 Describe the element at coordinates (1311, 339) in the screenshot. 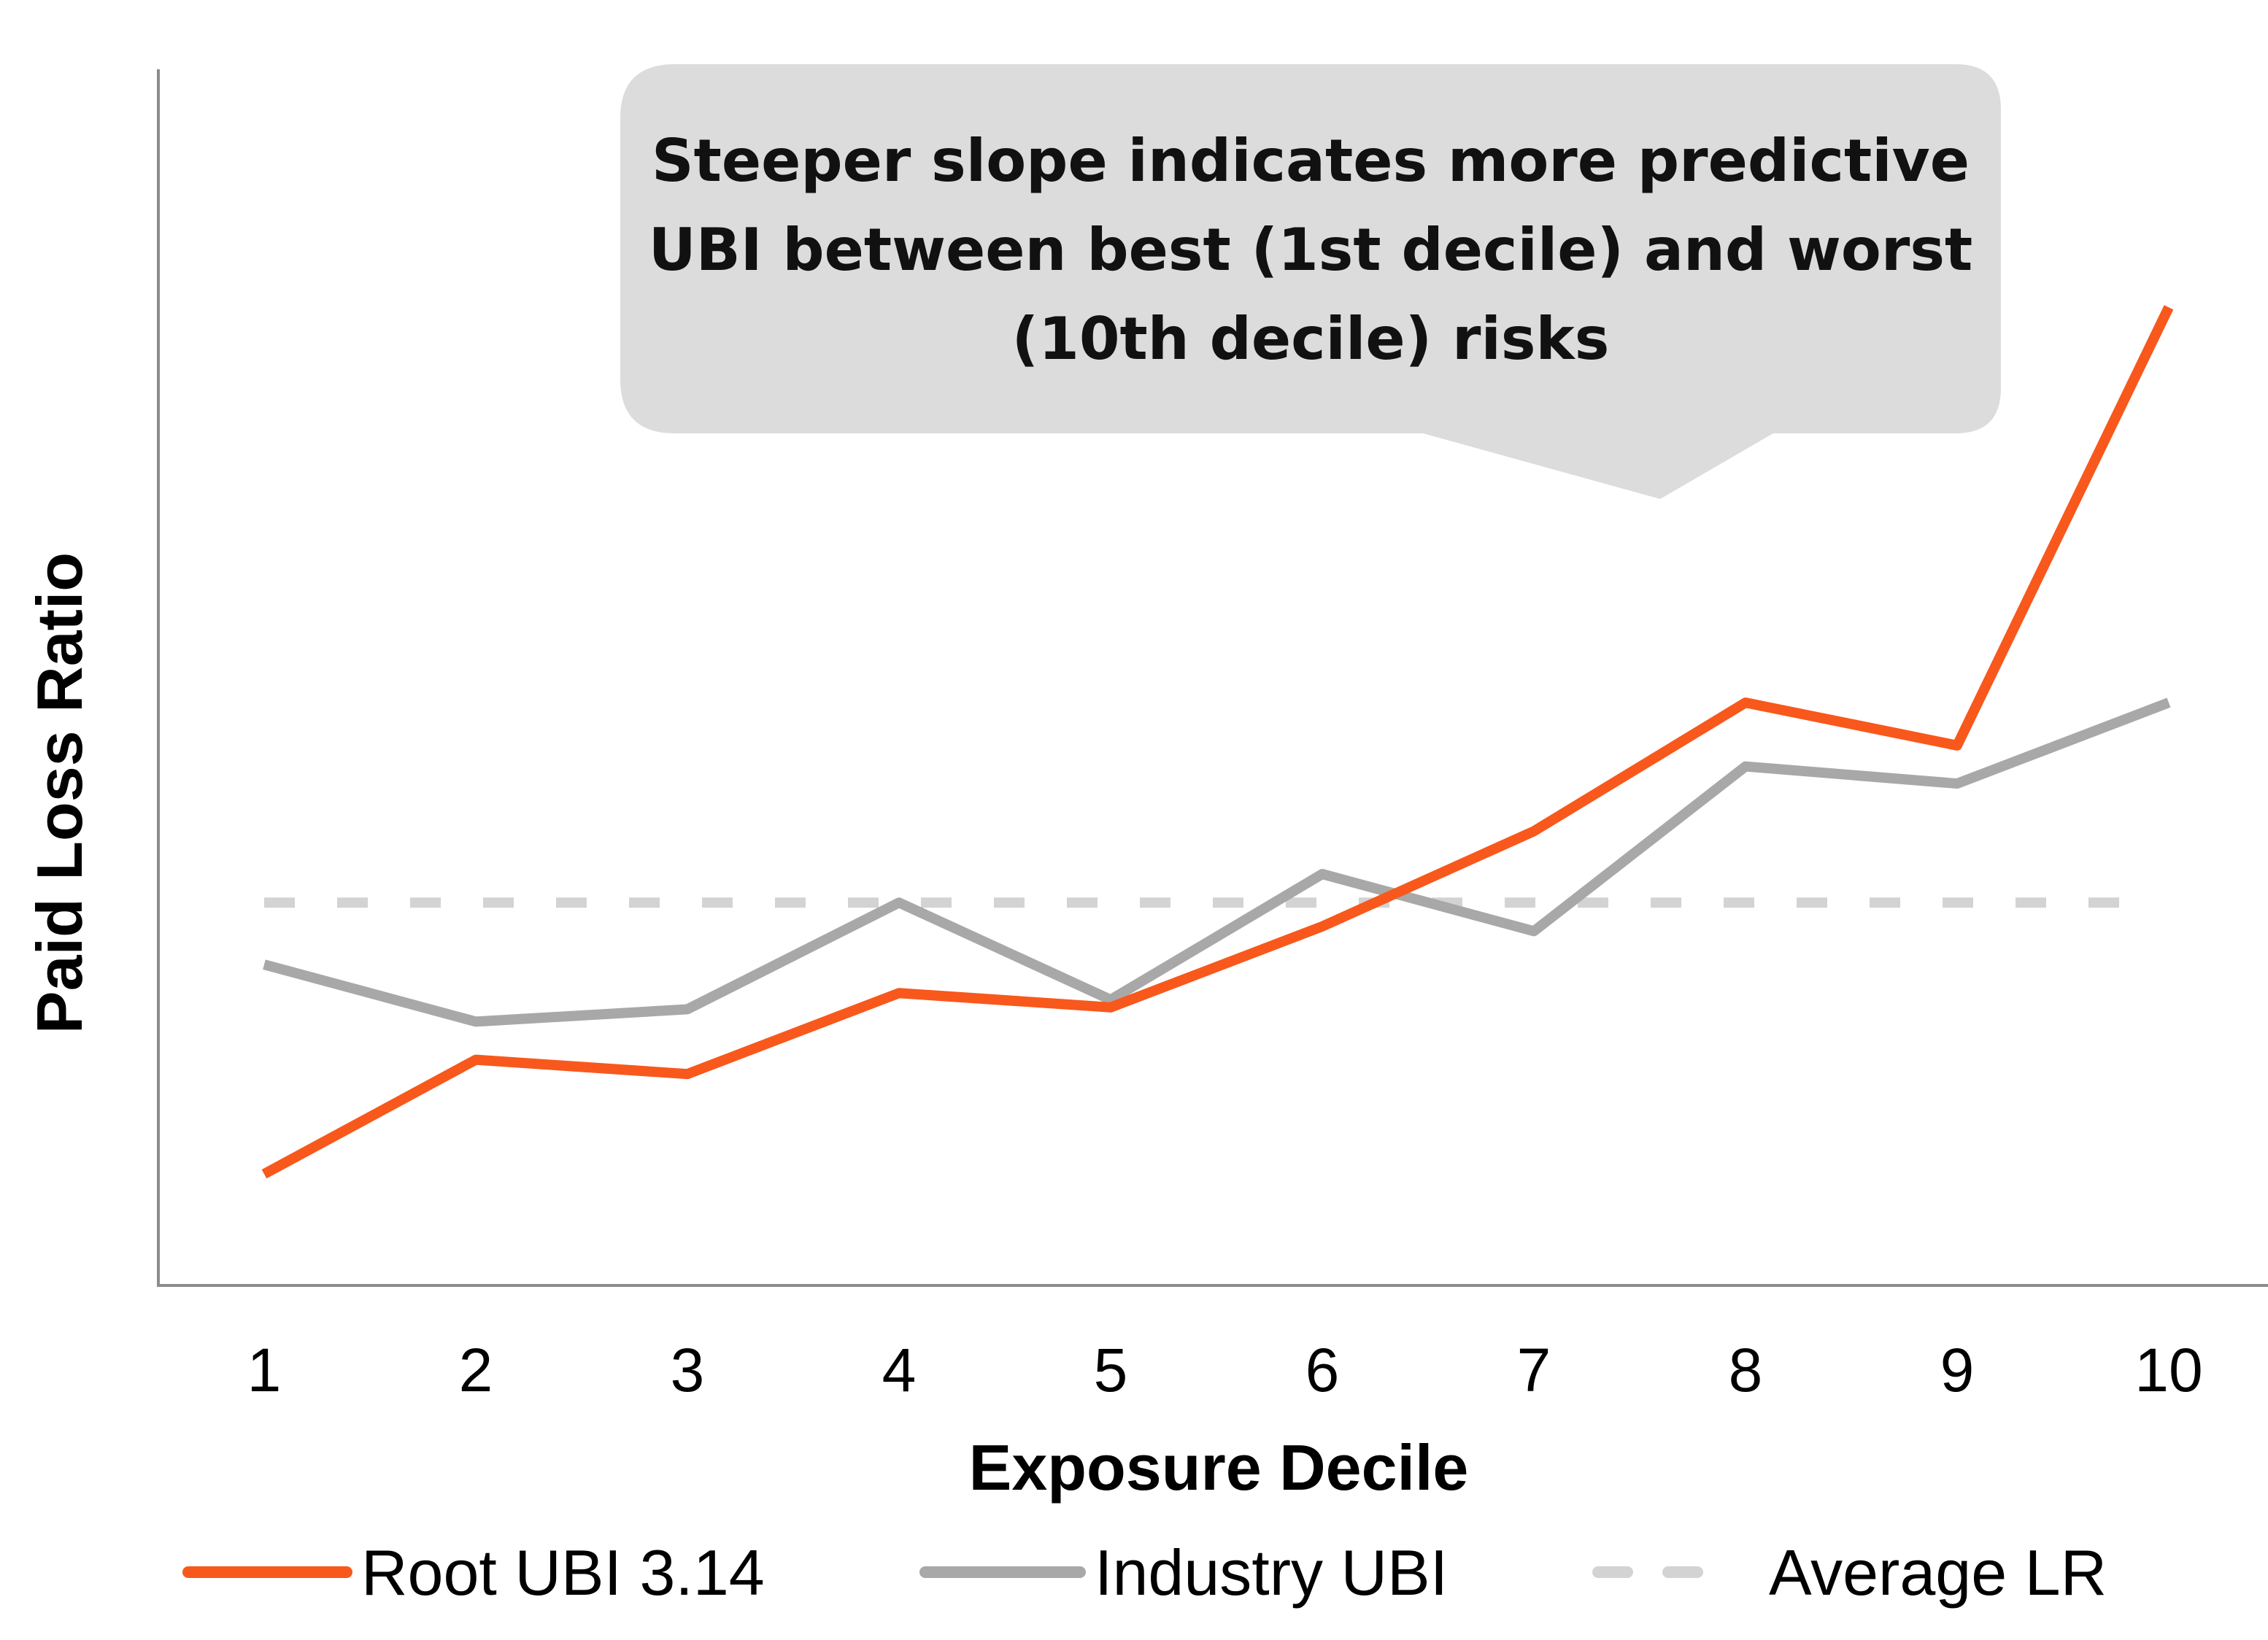

I see `callout-line-3: (10th decile) risks` at that location.